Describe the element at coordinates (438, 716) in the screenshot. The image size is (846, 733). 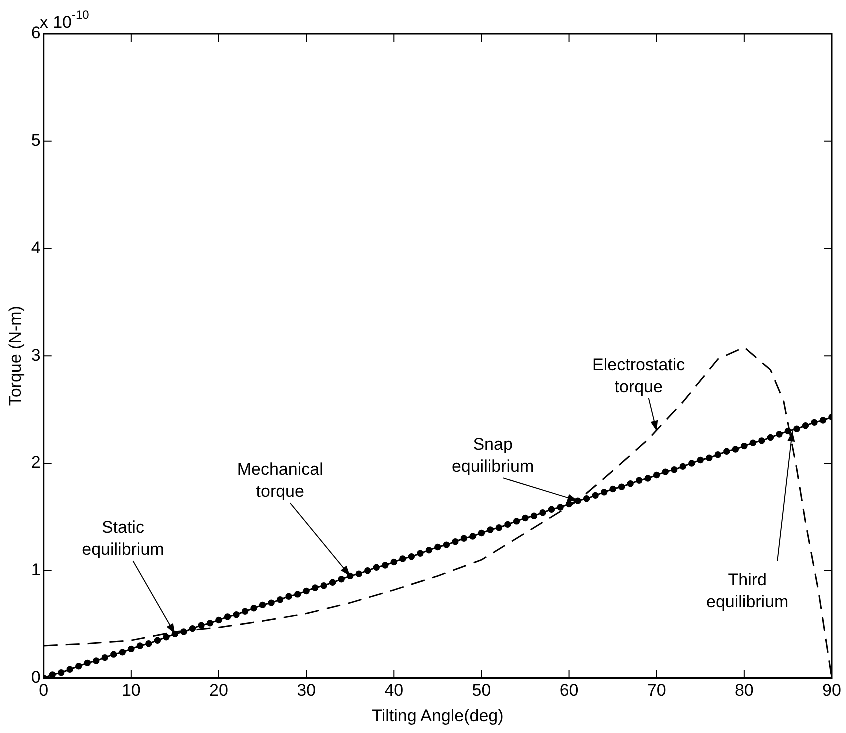
I see `x-axis-title: Tilting Angle(deg)` at that location.